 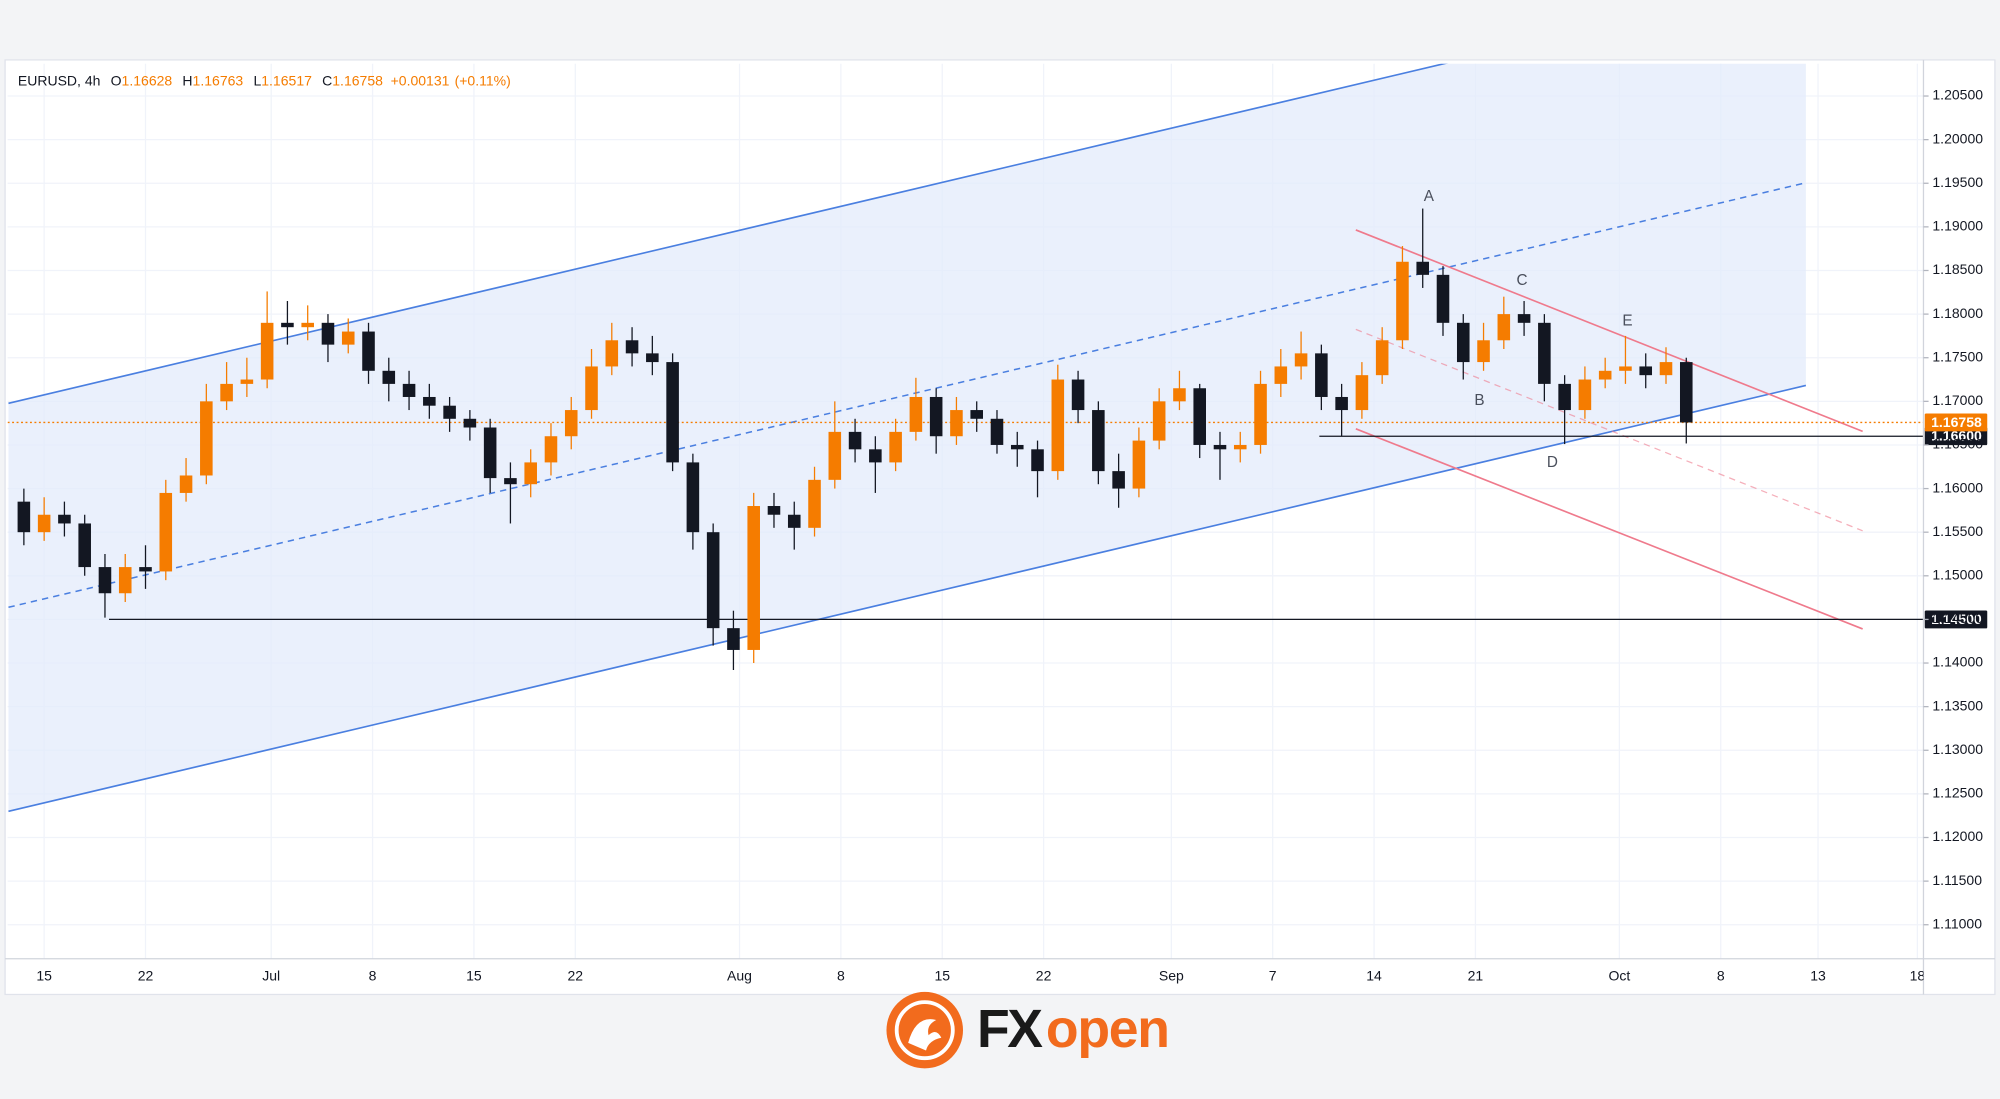 What do you see at coordinates (1107, 1029) in the screenshot?
I see `brand-open: open` at bounding box center [1107, 1029].